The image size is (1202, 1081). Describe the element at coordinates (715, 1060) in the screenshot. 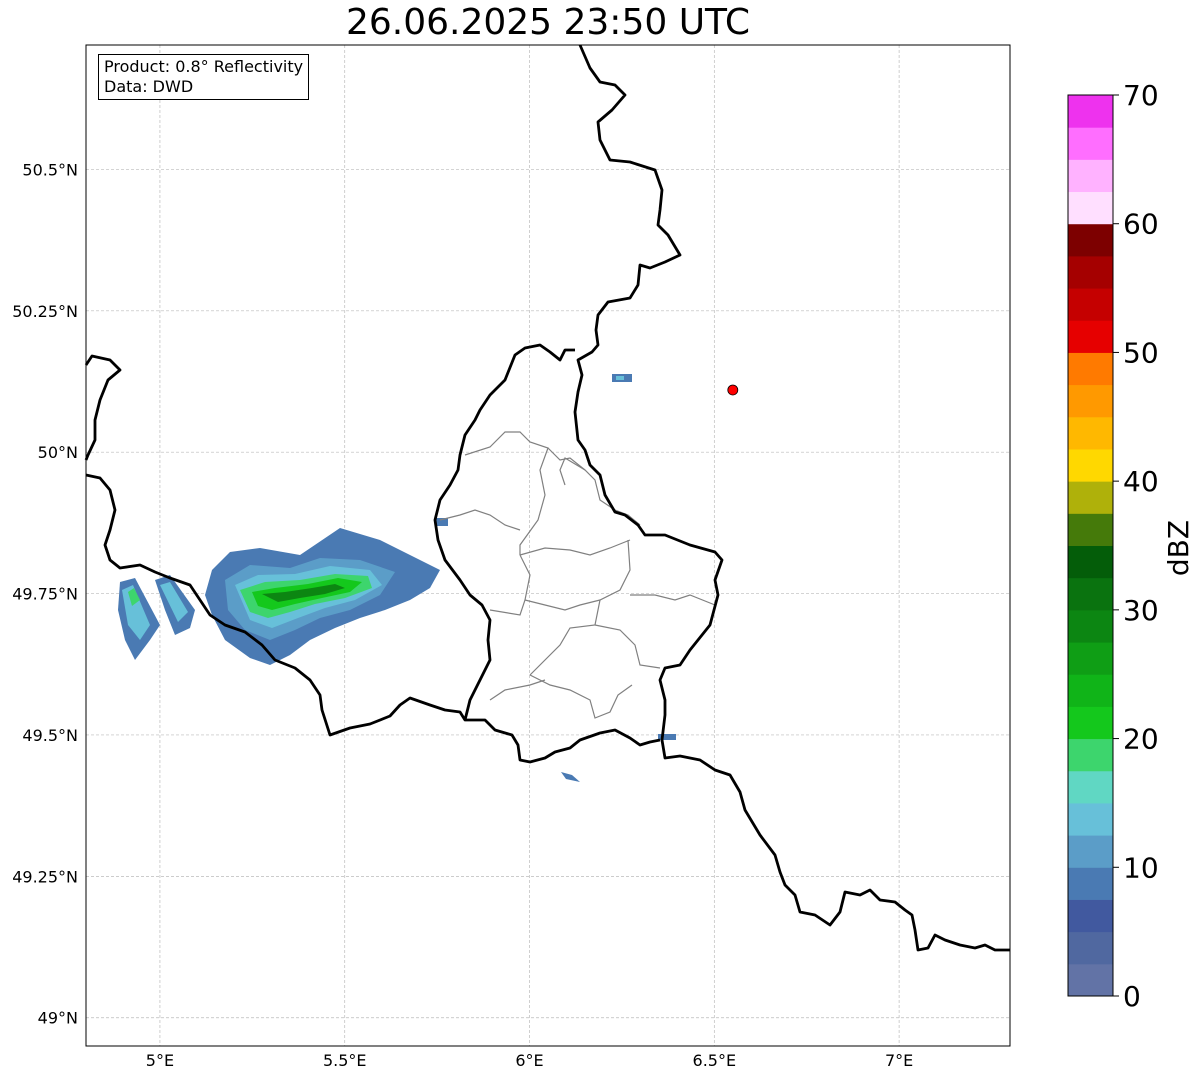

I see `x-tick-label: 6.5°E` at that location.